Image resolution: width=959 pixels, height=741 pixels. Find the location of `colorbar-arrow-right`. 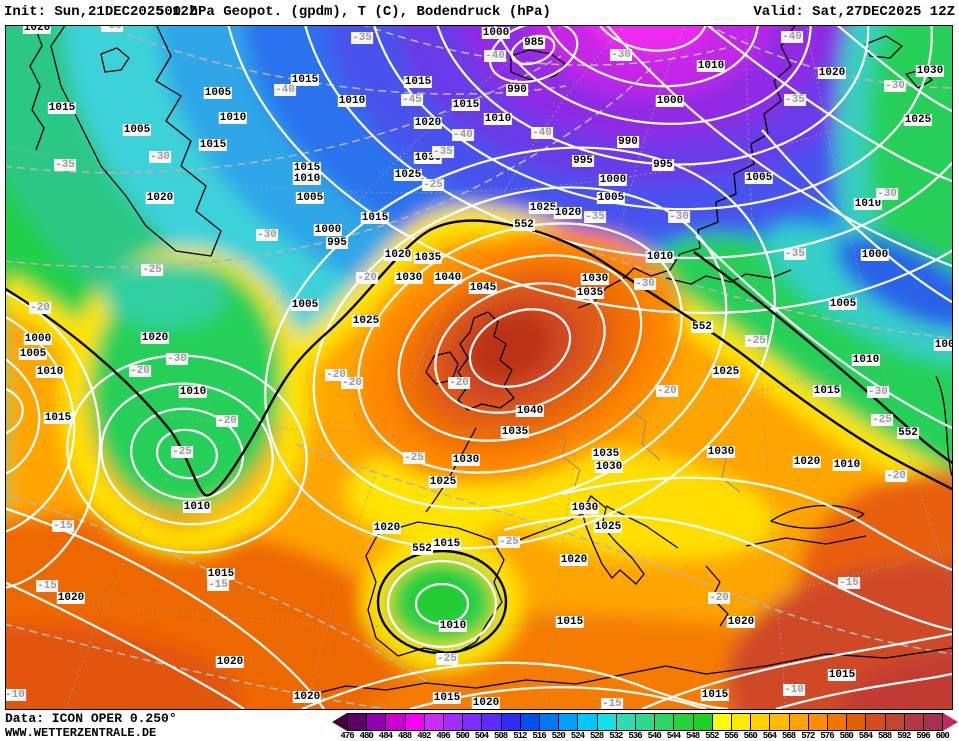

colorbar-arrow-right is located at coordinates (951, 722).